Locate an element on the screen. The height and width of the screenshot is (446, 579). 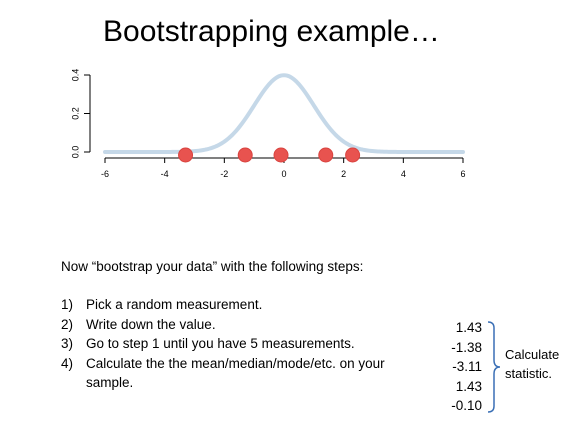
sampled-value: -3.11 is located at coordinates (467, 366).